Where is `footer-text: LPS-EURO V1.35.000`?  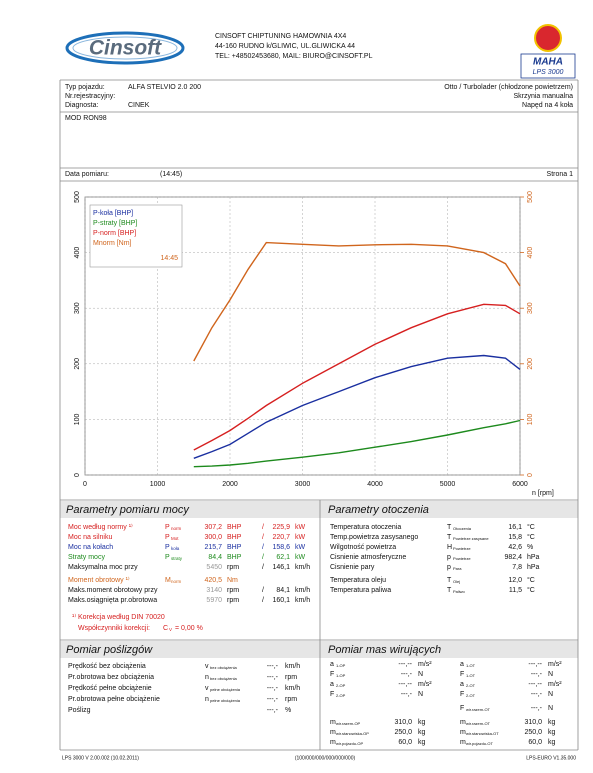 footer-text: LPS-EURO V1.35.000 is located at coordinates (551, 758).